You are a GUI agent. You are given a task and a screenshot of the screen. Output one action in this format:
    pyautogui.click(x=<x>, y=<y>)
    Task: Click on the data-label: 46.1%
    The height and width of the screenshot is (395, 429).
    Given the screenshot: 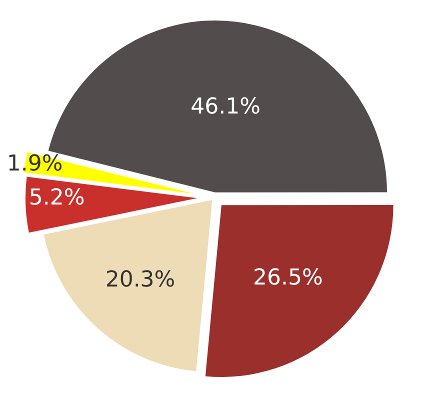 What is the action you would take?
    pyautogui.click(x=225, y=107)
    